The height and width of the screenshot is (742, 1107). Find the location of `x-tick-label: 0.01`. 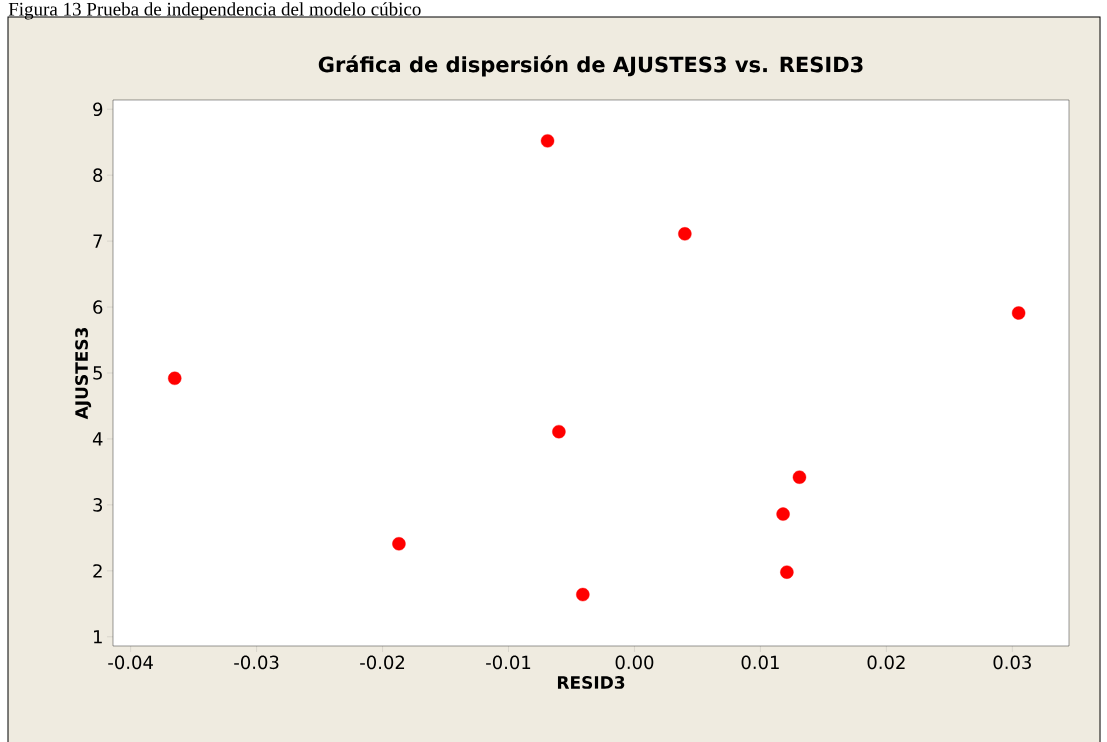

x-tick-label: 0.01 is located at coordinates (760, 662).